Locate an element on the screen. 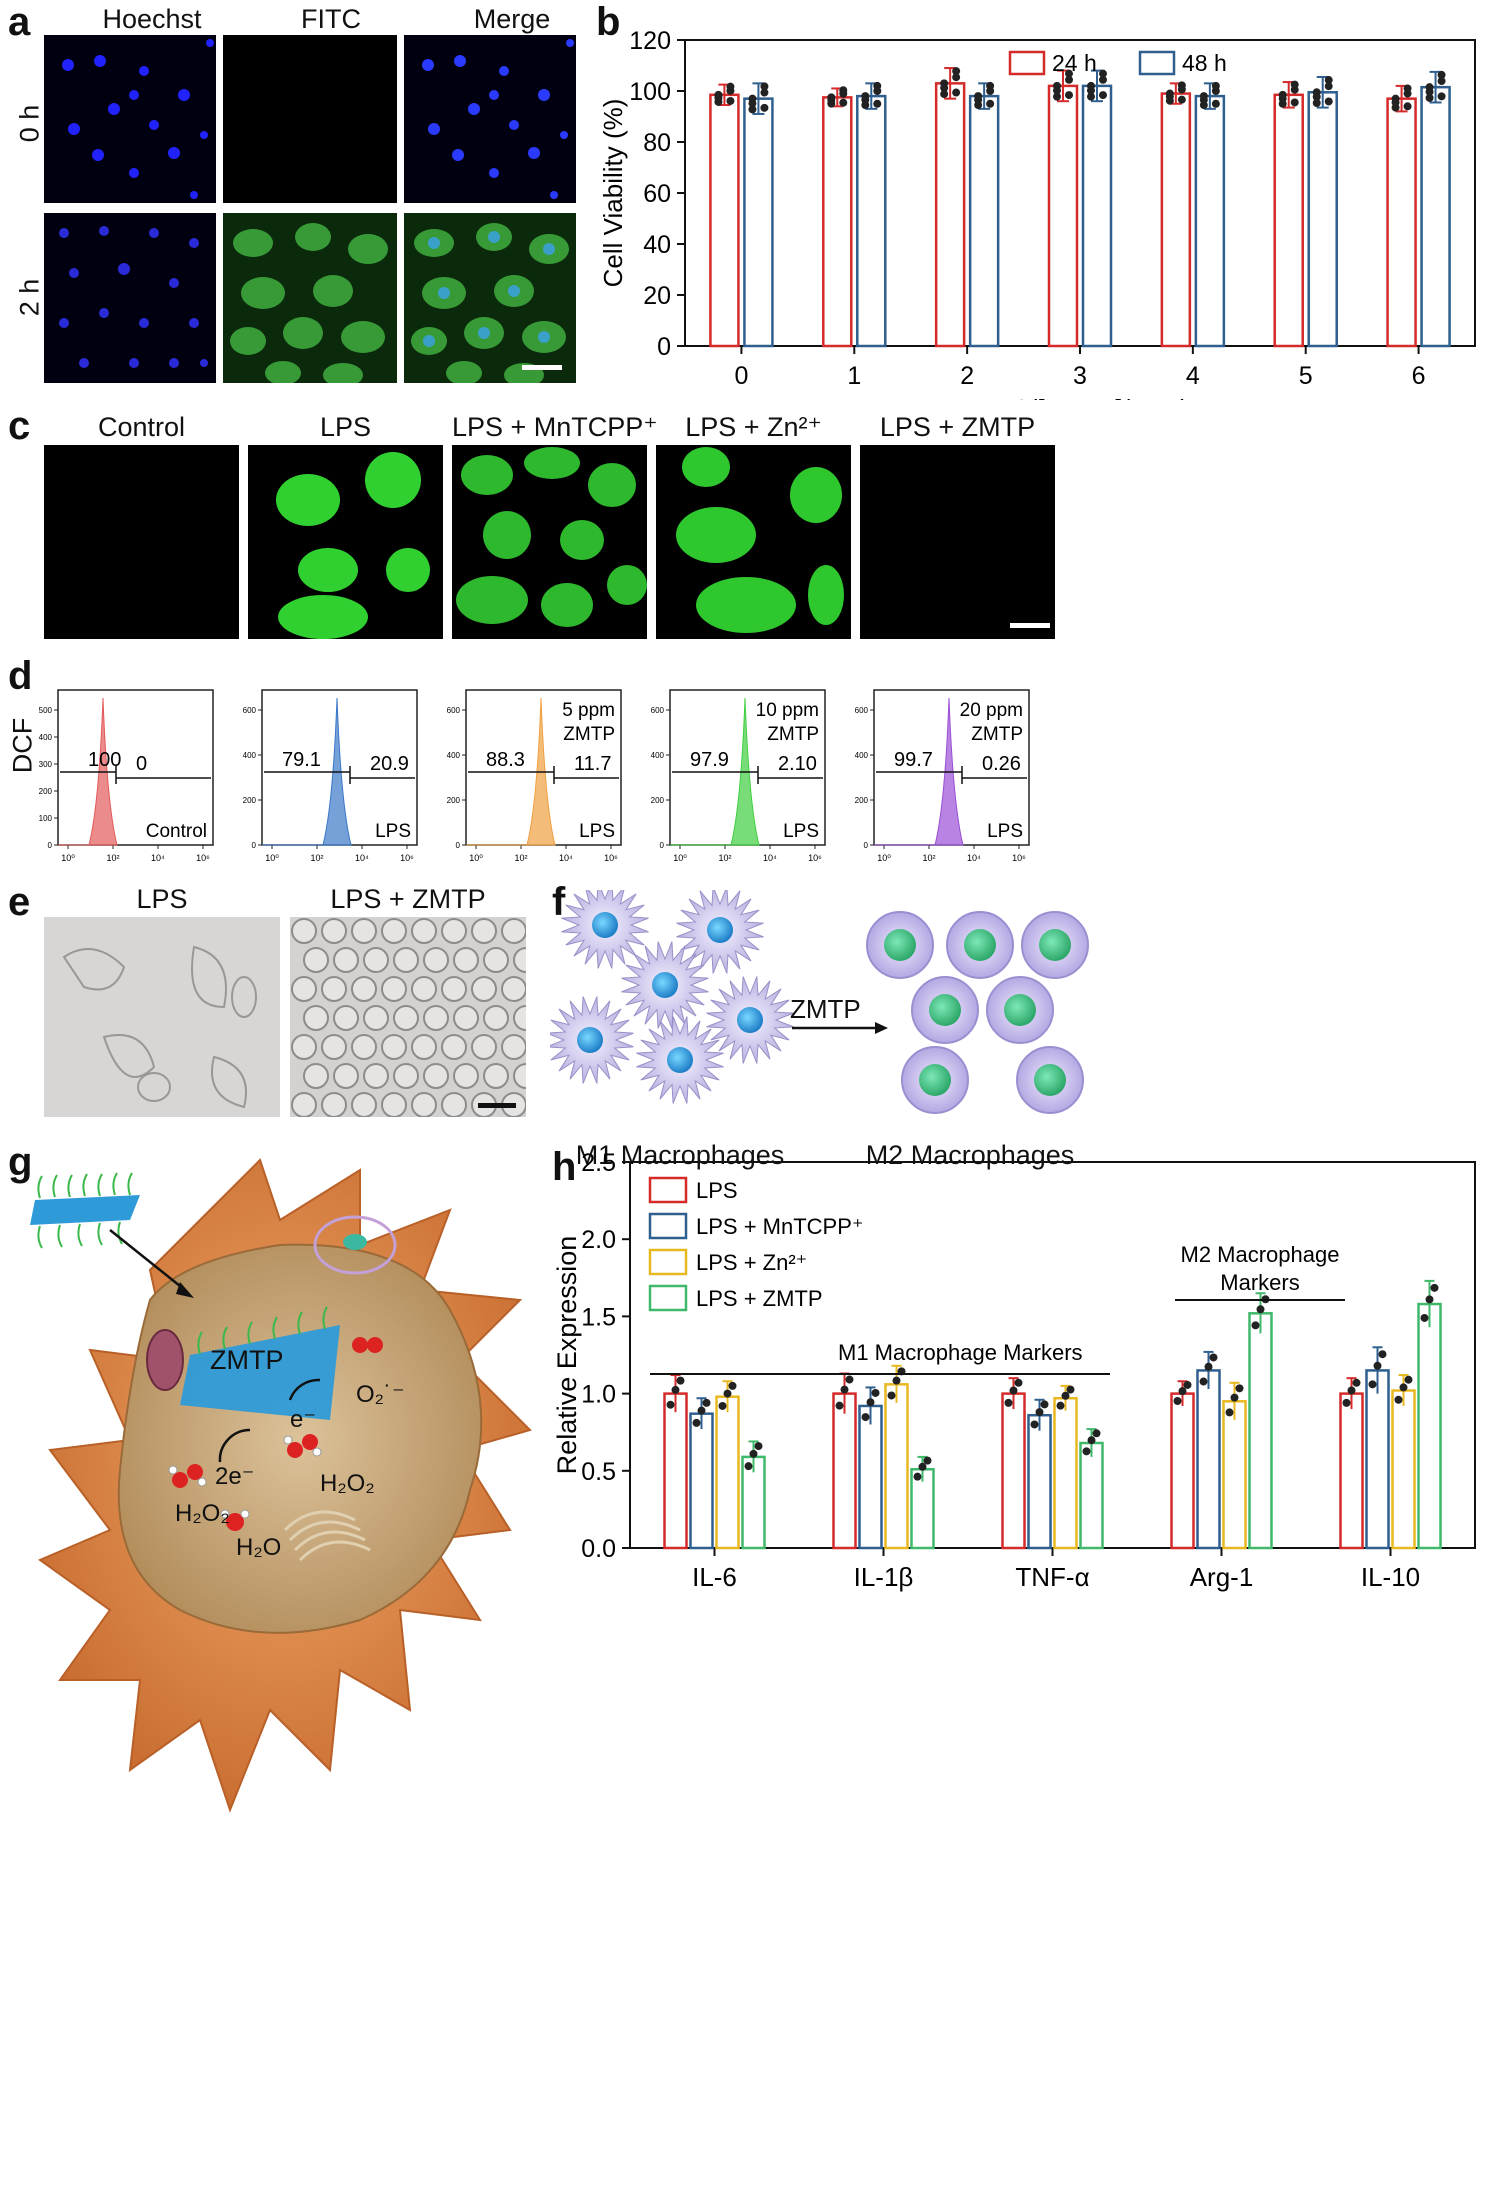  b-xtick-label: 1 is located at coordinates (854, 376).